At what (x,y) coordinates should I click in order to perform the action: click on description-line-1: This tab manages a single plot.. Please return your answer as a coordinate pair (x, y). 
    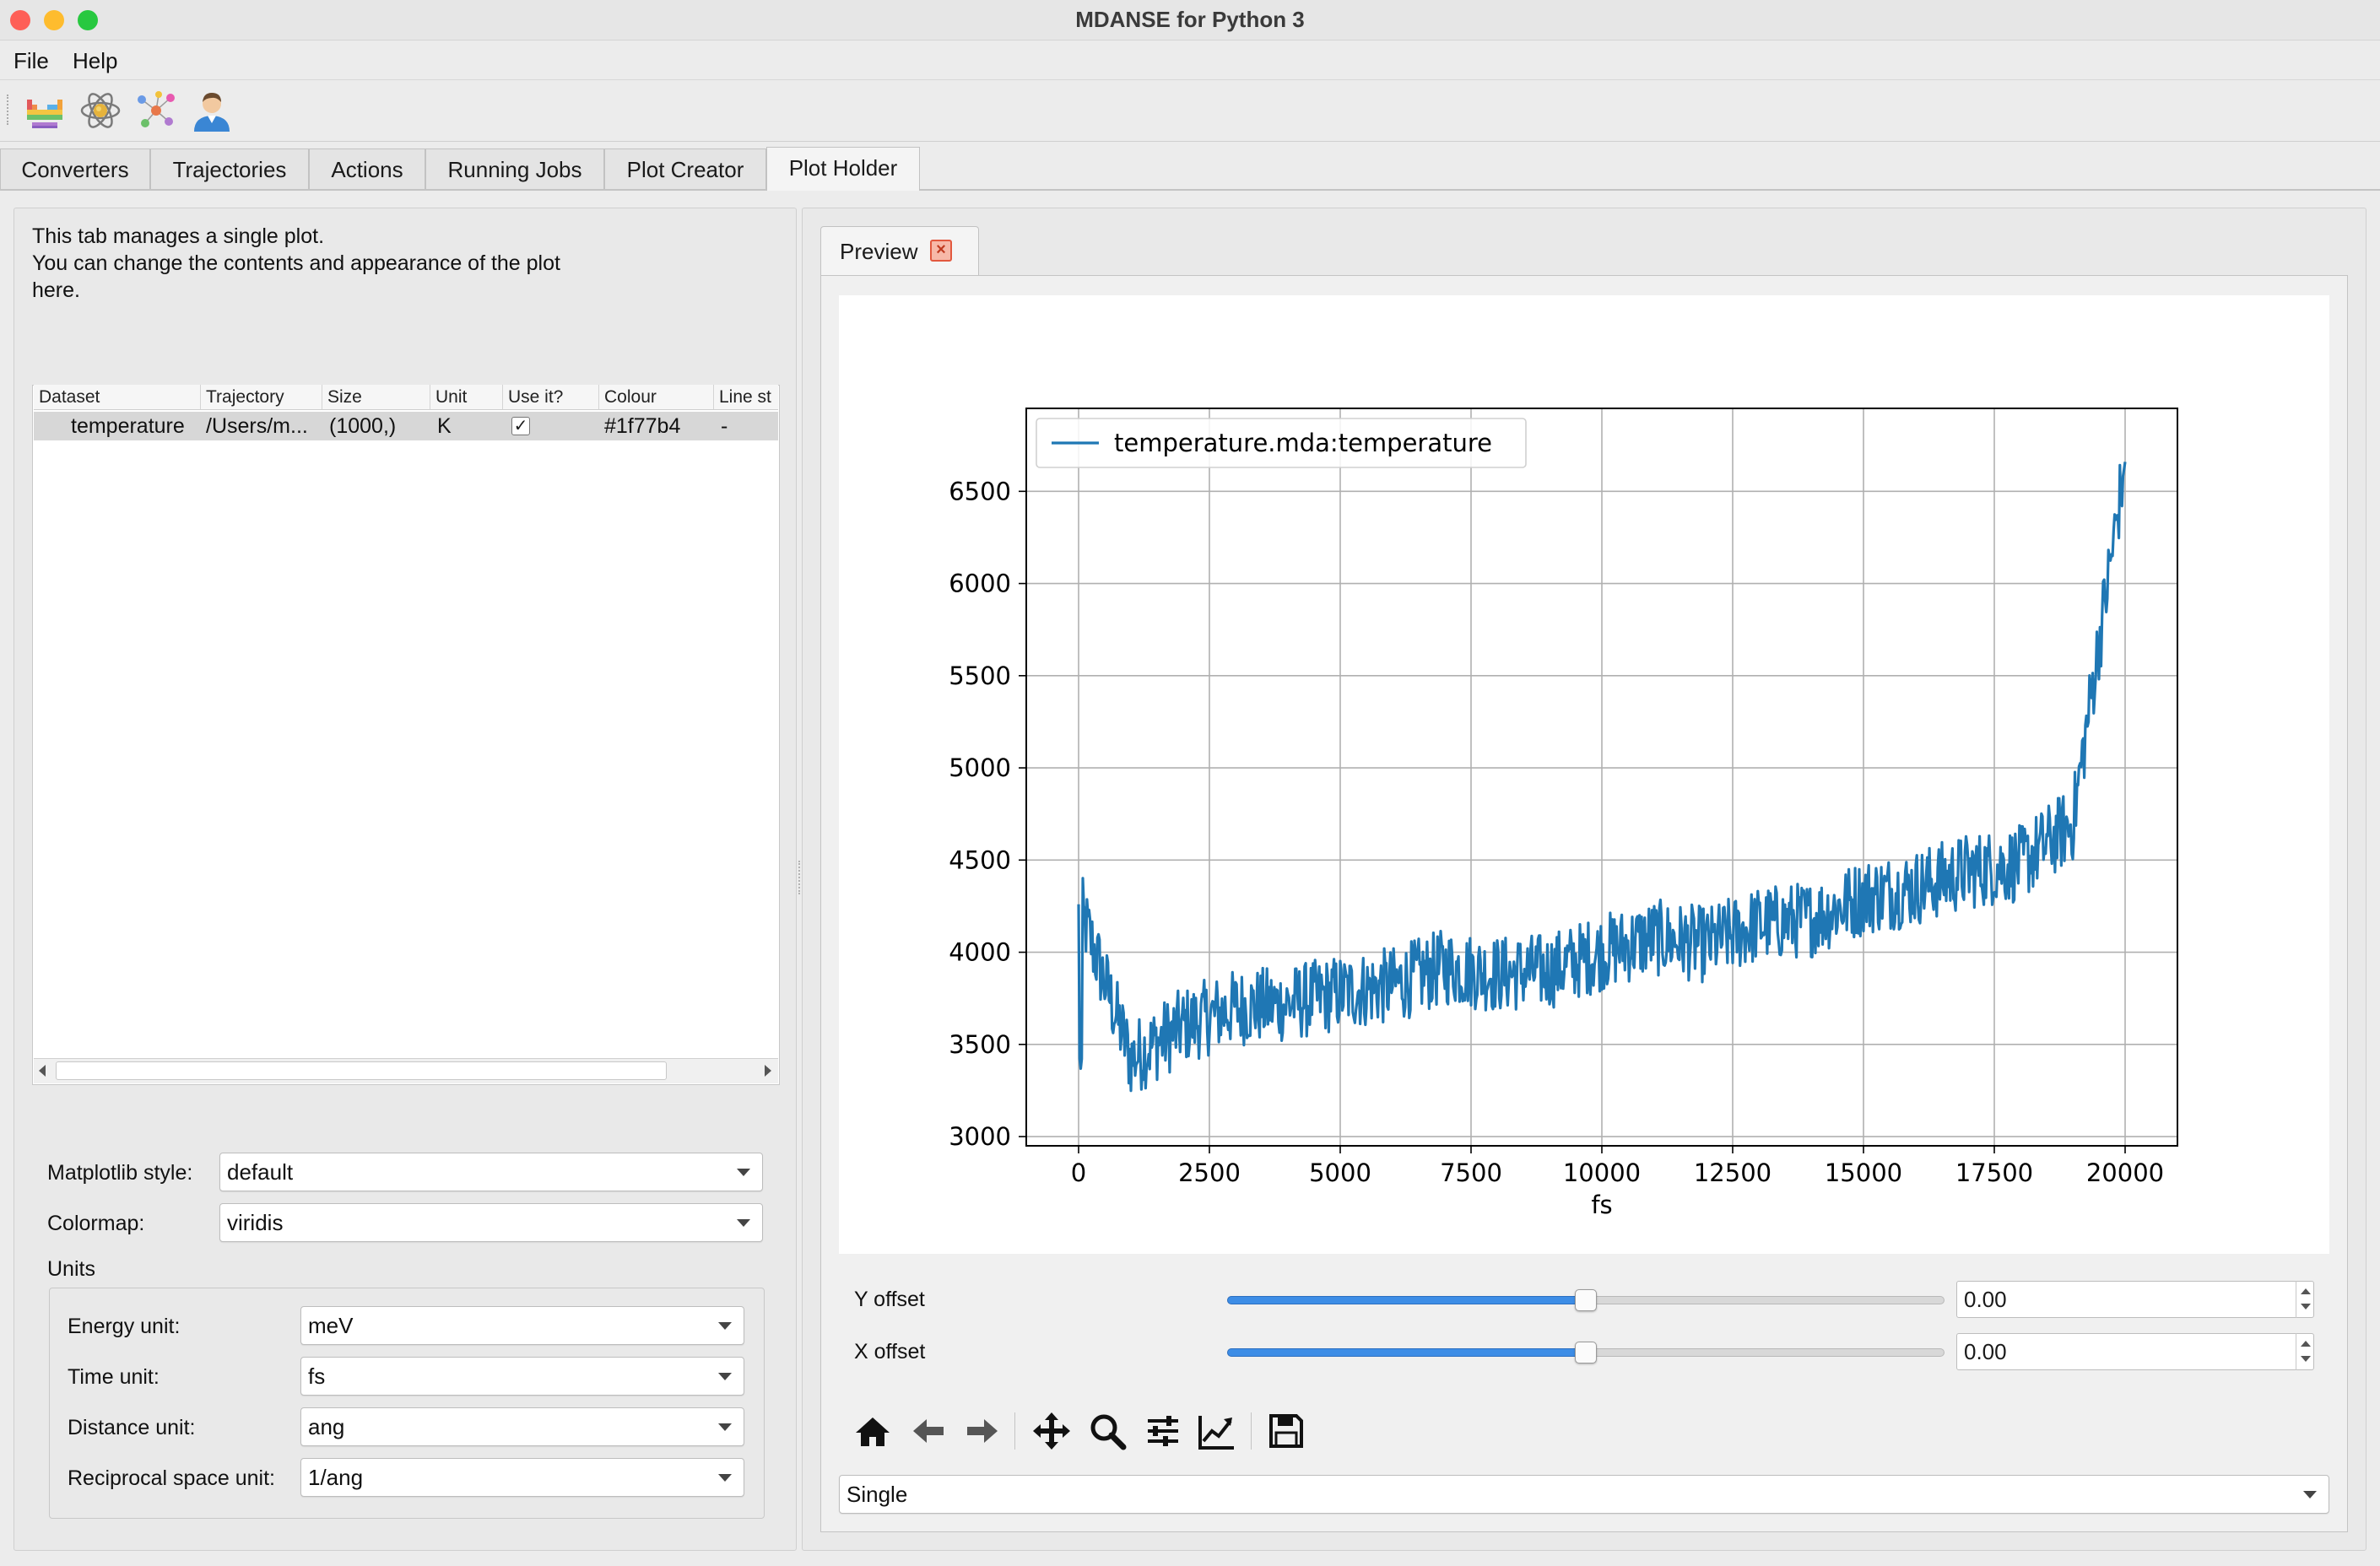
    Looking at the image, I should click on (178, 236).